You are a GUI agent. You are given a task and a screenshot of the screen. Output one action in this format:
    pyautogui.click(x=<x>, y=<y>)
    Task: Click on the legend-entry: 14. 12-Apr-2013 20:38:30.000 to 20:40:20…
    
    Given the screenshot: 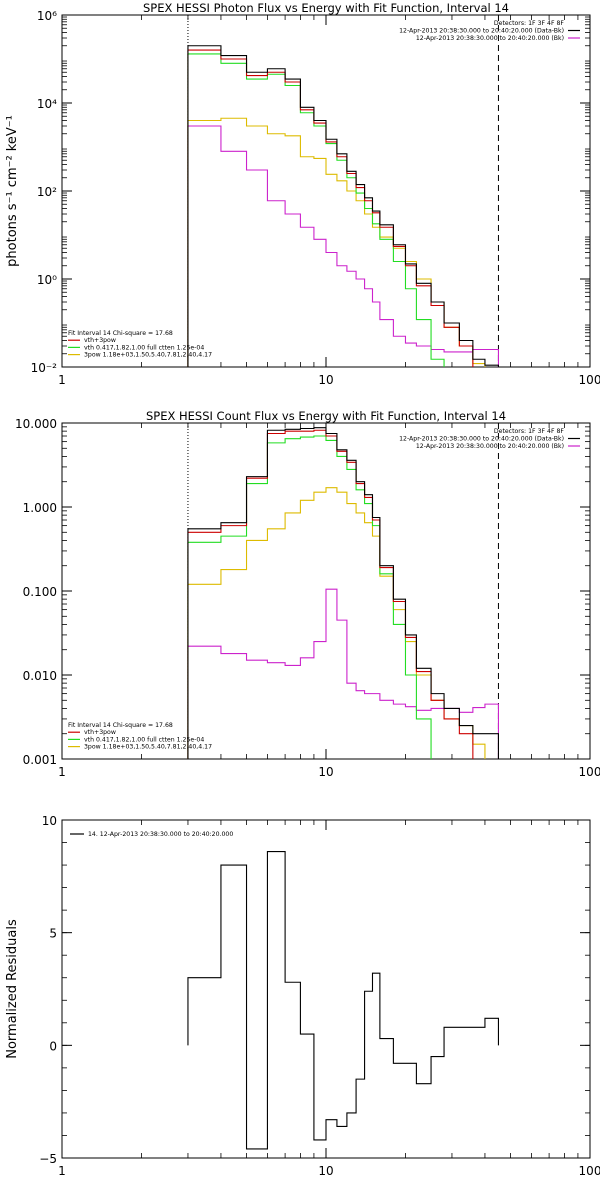 What is the action you would take?
    pyautogui.click(x=160, y=834)
    